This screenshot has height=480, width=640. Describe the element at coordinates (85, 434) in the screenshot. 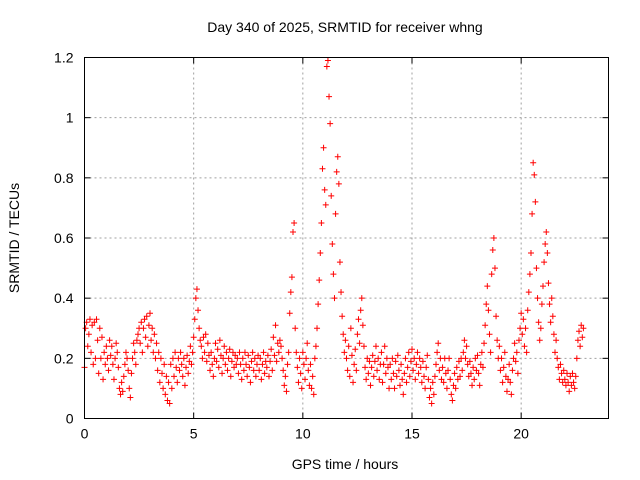

I see `x-tick-label: 0` at that location.